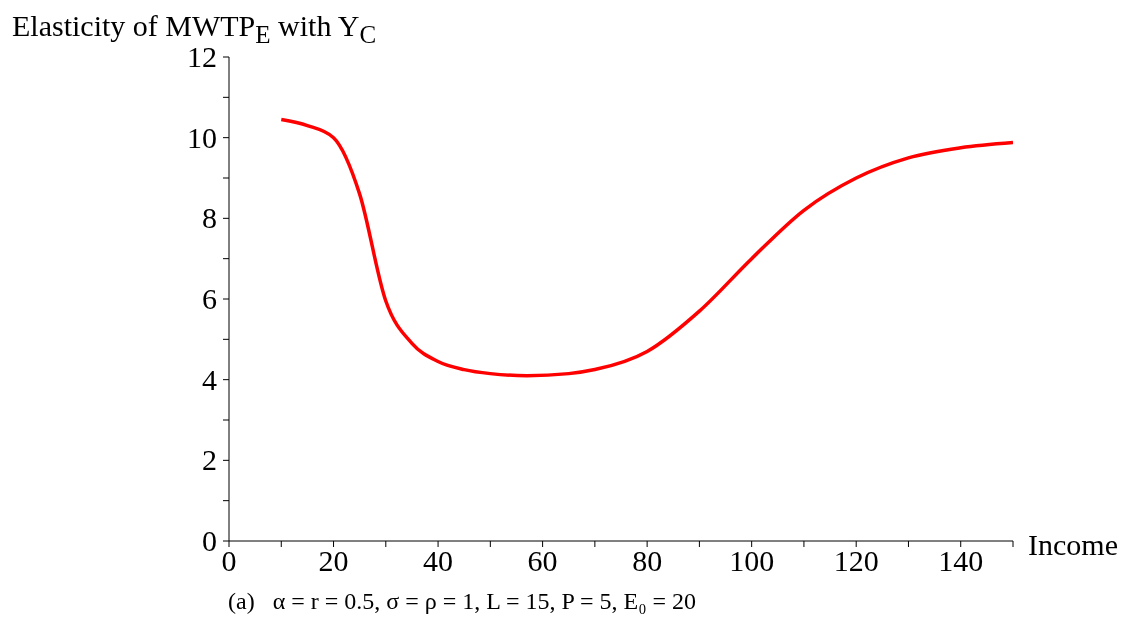 This screenshot has height=640, width=1144. Describe the element at coordinates (333, 560) in the screenshot. I see `x-tick-label: 20` at that location.